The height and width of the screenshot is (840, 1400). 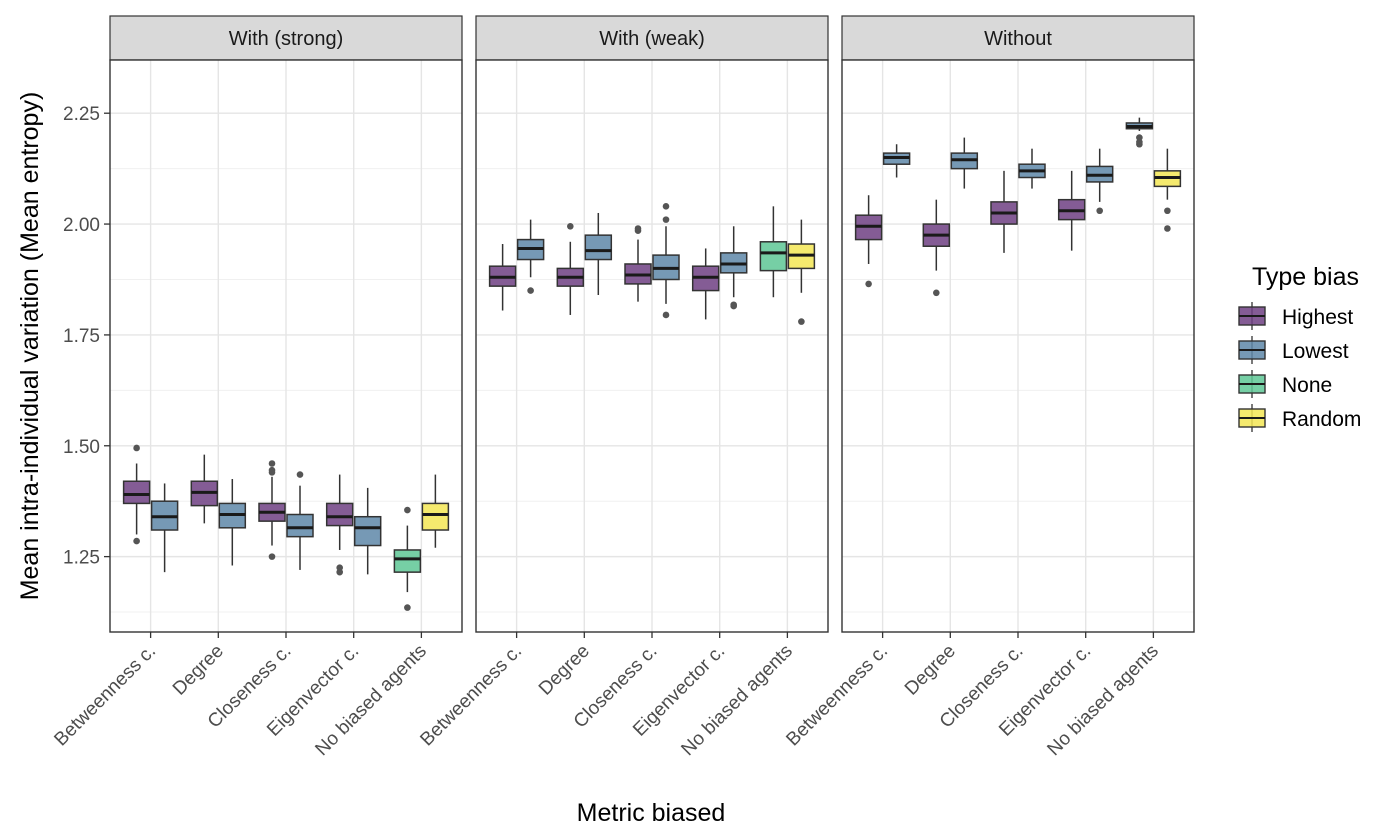 I want to click on y-tick-label: 1.25, so click(x=81, y=558).